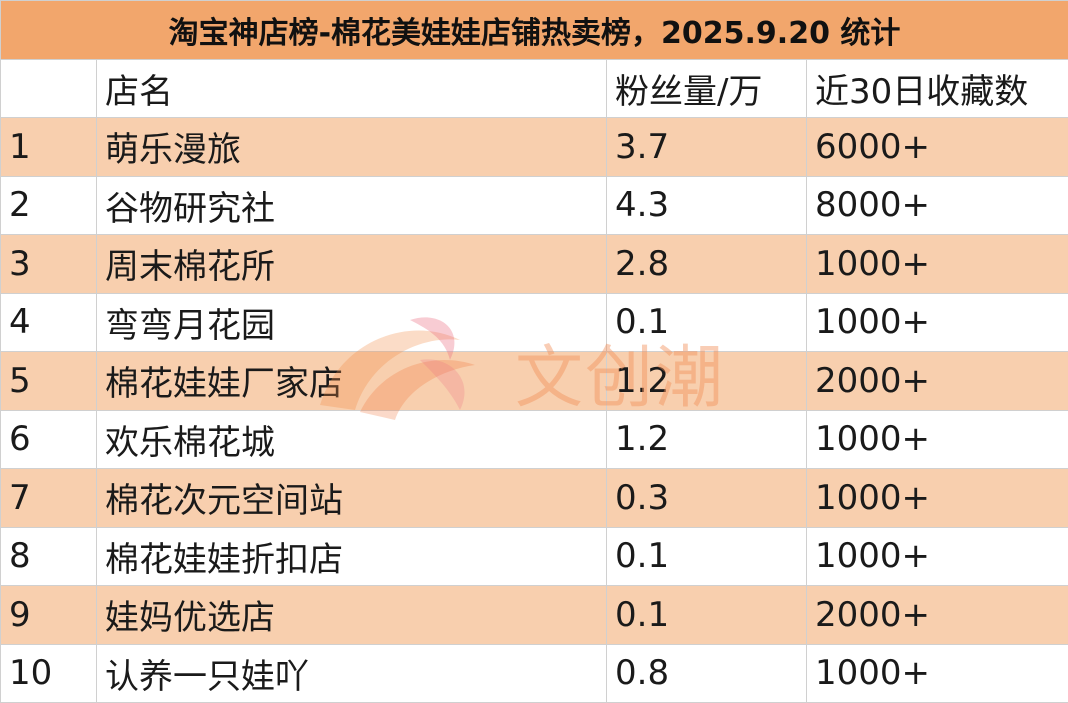 This screenshot has height=703, width=1068. What do you see at coordinates (49, 556) in the screenshot?
I see `rank-cell: 8` at bounding box center [49, 556].